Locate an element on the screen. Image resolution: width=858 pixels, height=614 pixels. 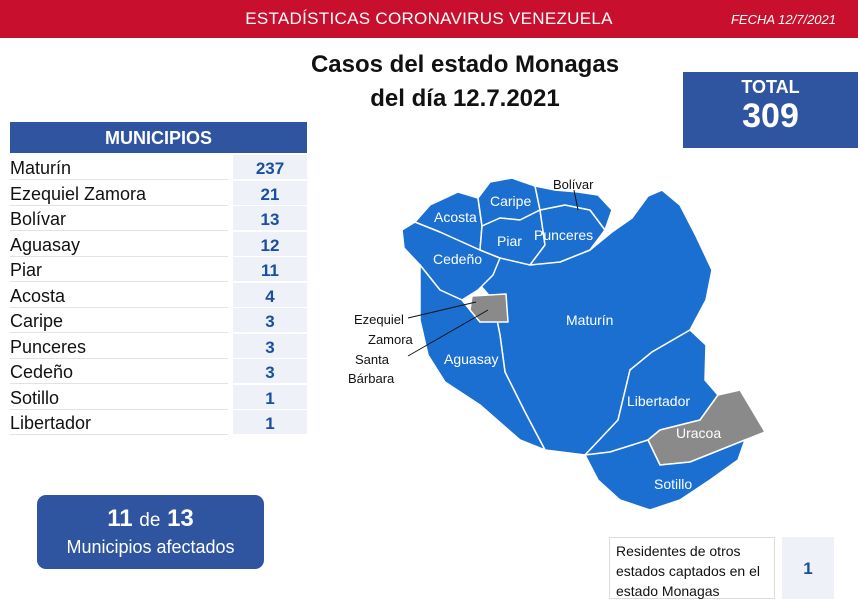
map-region-aguasay is located at coordinates (482, 357).